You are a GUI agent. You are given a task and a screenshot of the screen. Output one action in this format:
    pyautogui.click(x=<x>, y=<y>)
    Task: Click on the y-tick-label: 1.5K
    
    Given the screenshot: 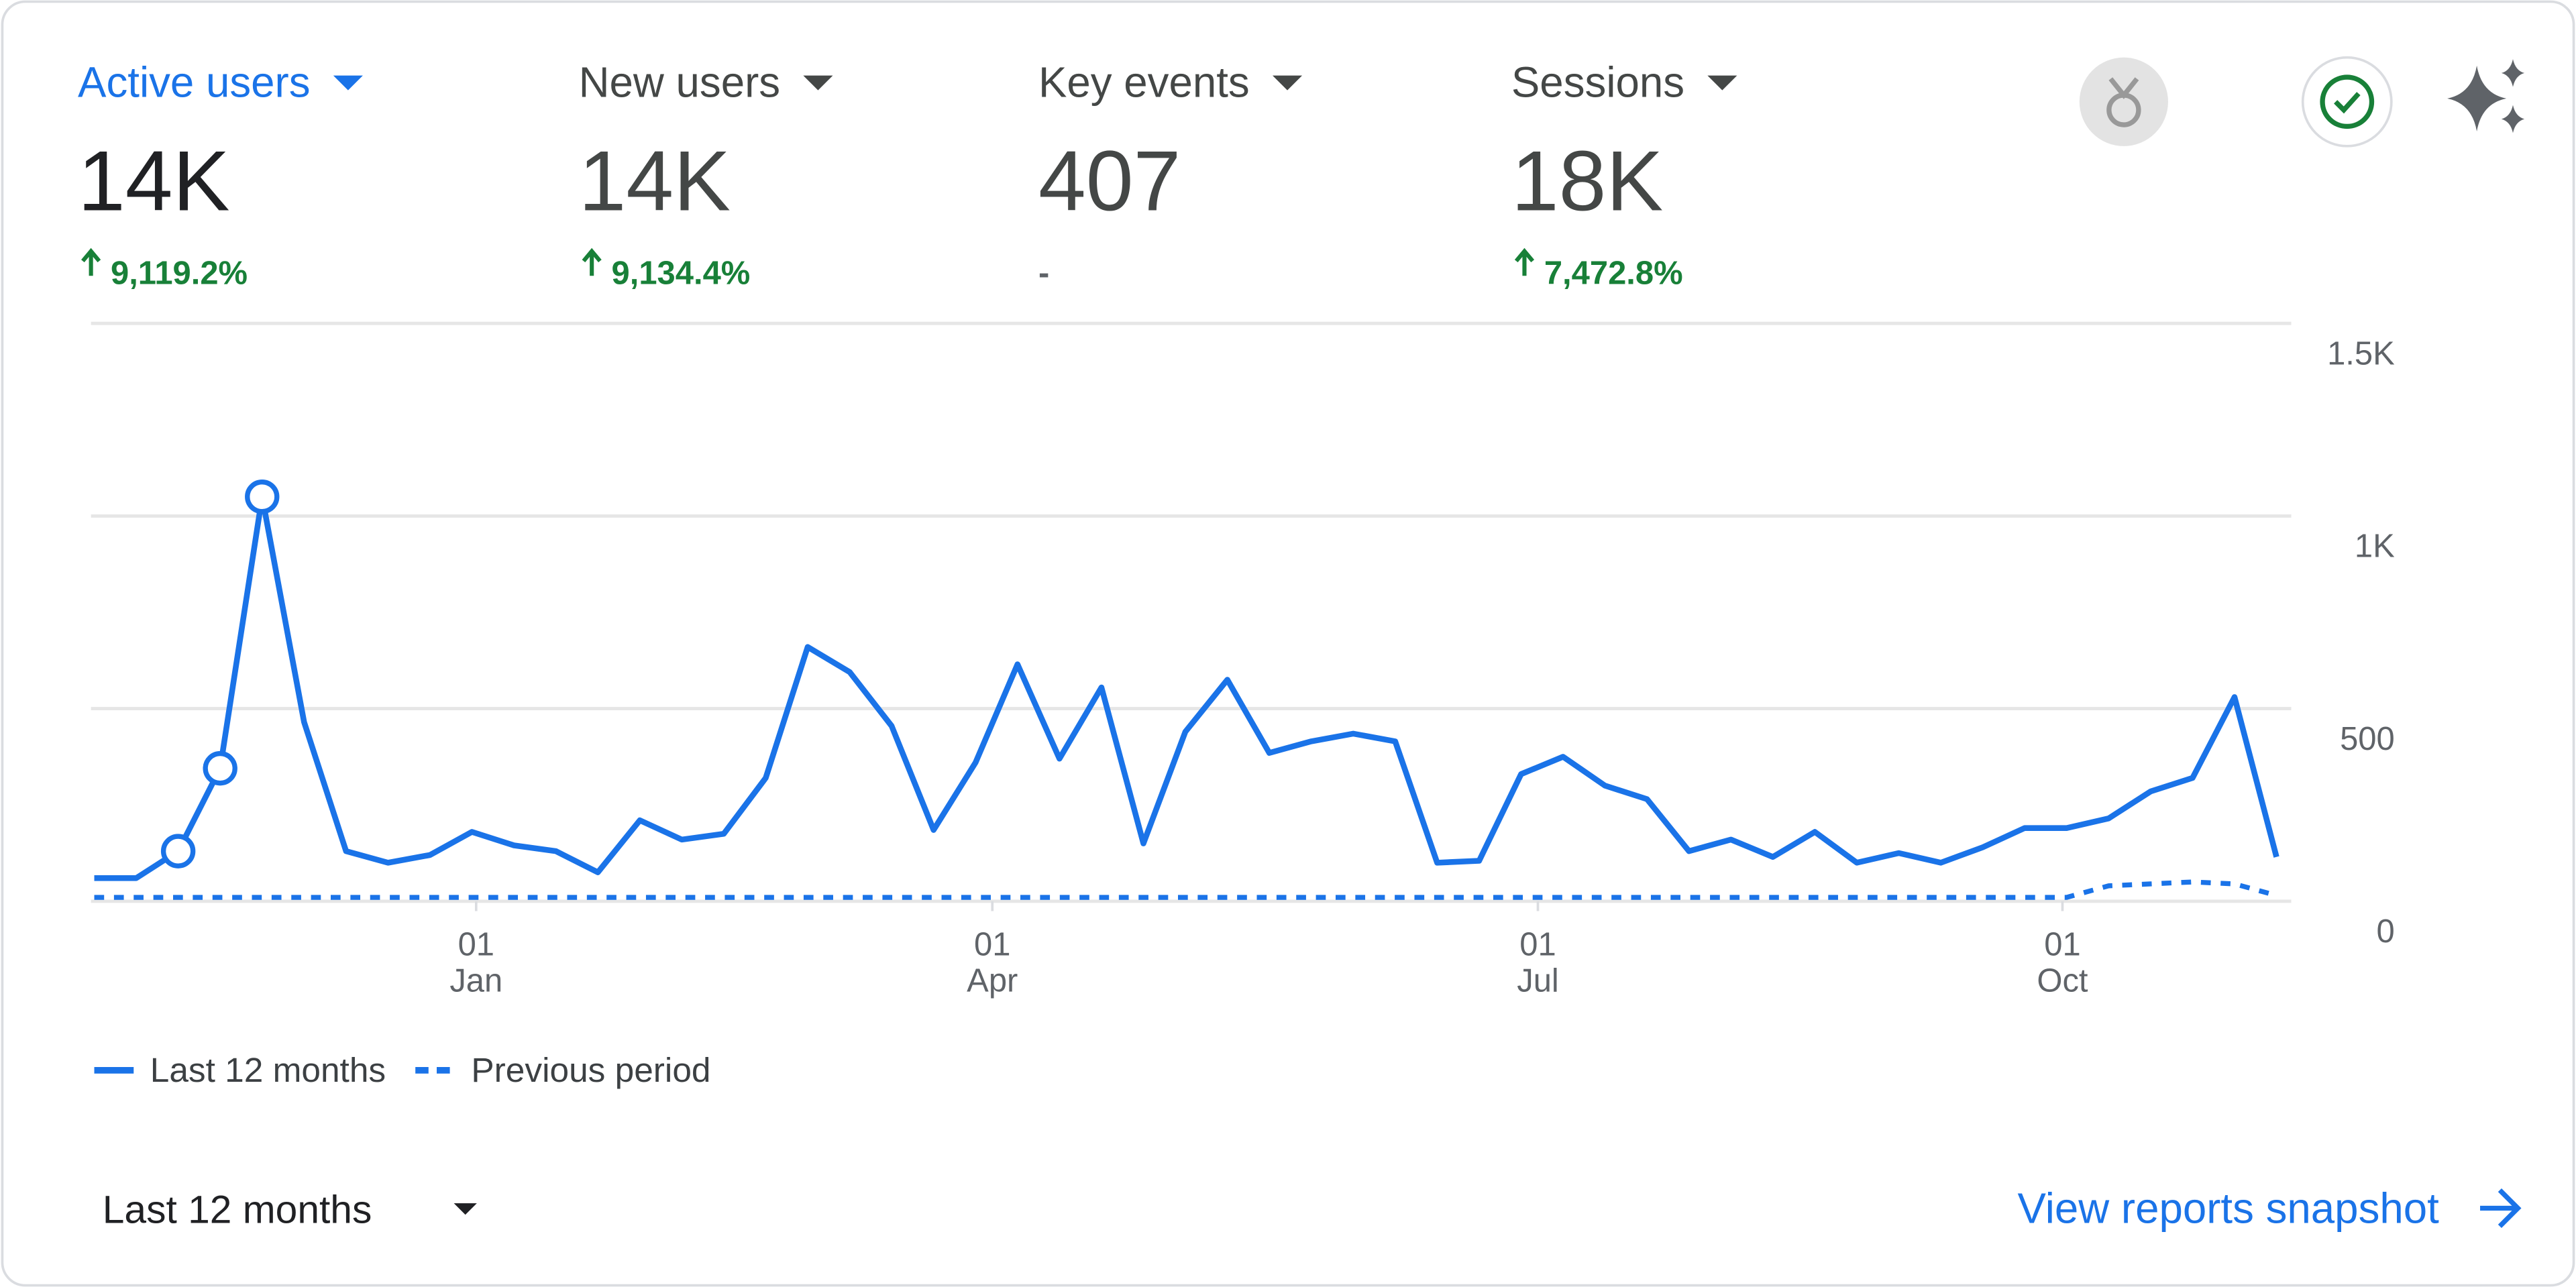 What is the action you would take?
    pyautogui.click(x=2361, y=353)
    